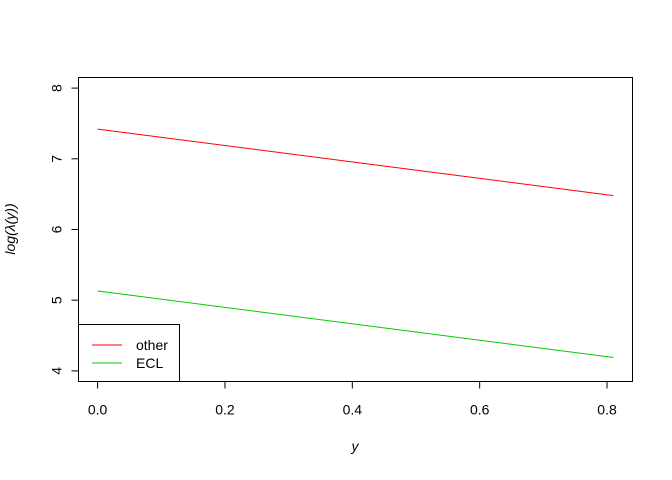 This screenshot has height=480, width=672. I want to click on legend-label-ecl: ECL, so click(149, 363).